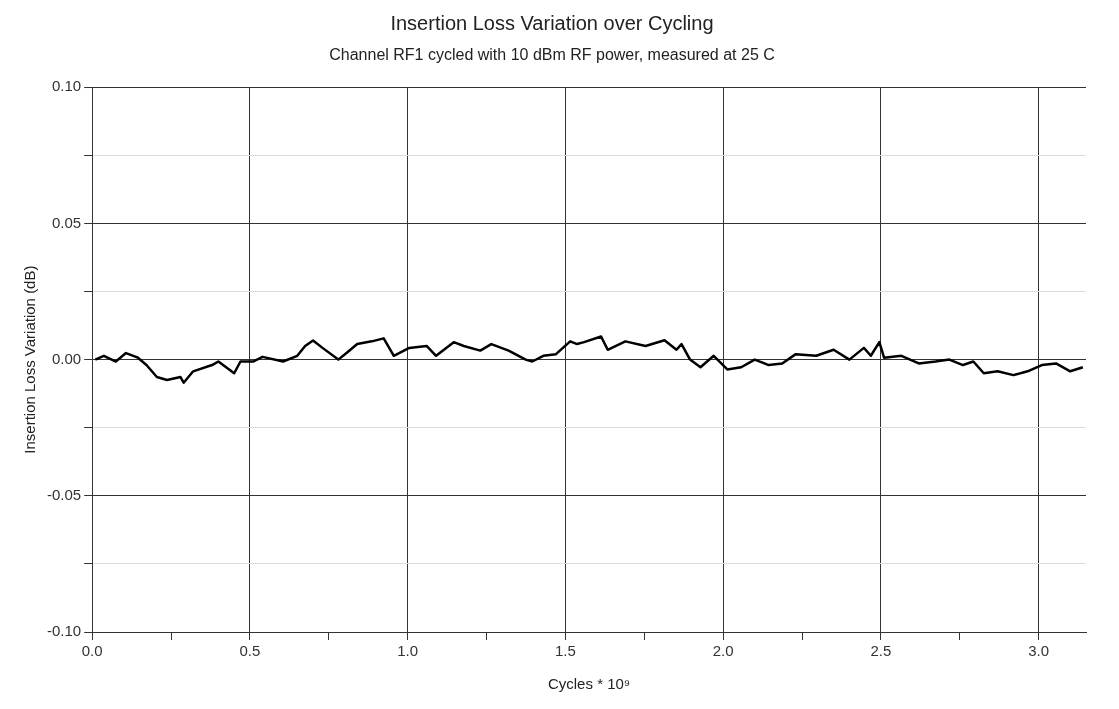 This screenshot has width=1119, height=709. I want to click on chart-subtitle: Channel RF1 cycled with 10 dBm RF power, measured at 25 C, so click(552, 55).